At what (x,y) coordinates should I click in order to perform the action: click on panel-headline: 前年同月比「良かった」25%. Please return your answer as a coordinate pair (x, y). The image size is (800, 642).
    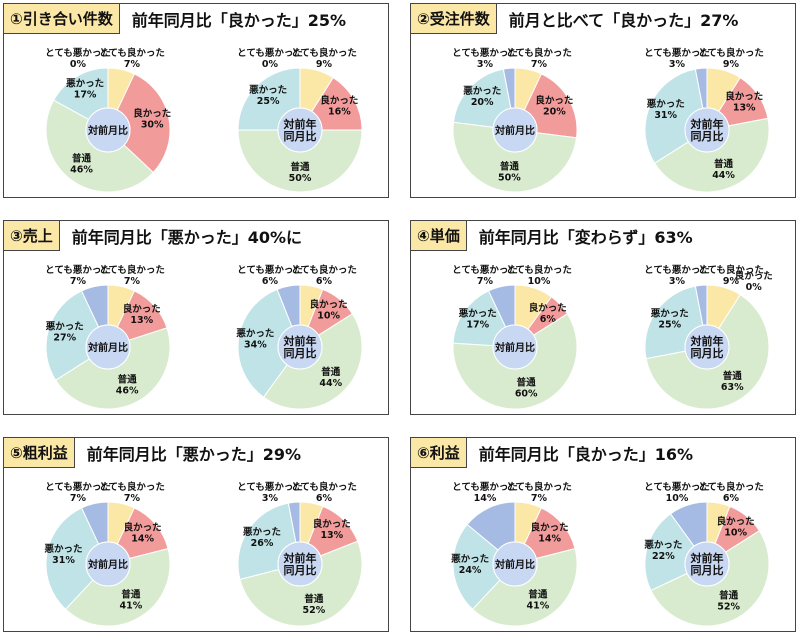
    Looking at the image, I should click on (239, 20).